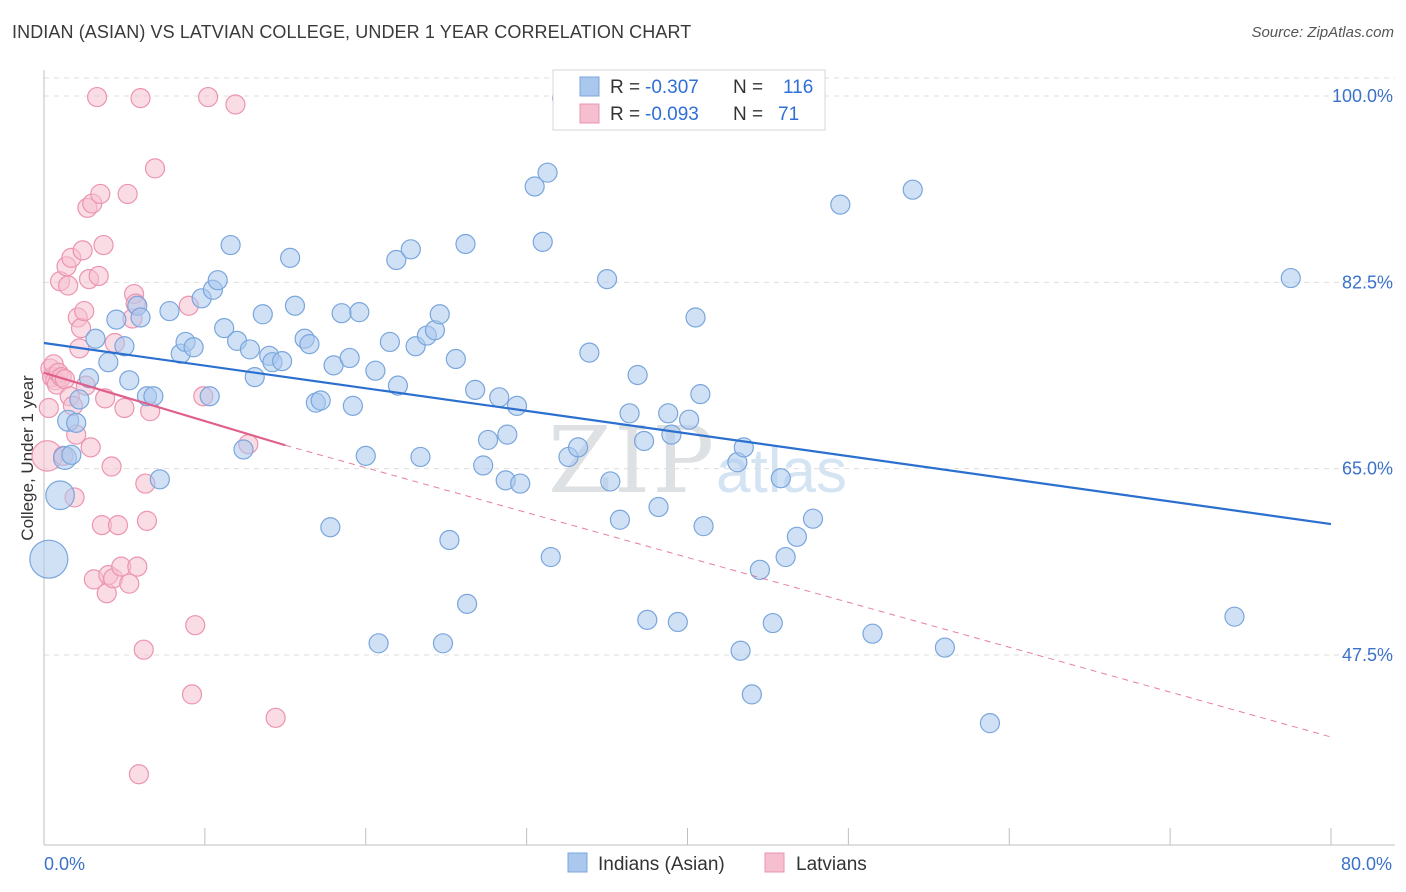 This screenshot has height=892, width=1406. I want to click on y-tick-label: 47.5%, so click(1367, 655).